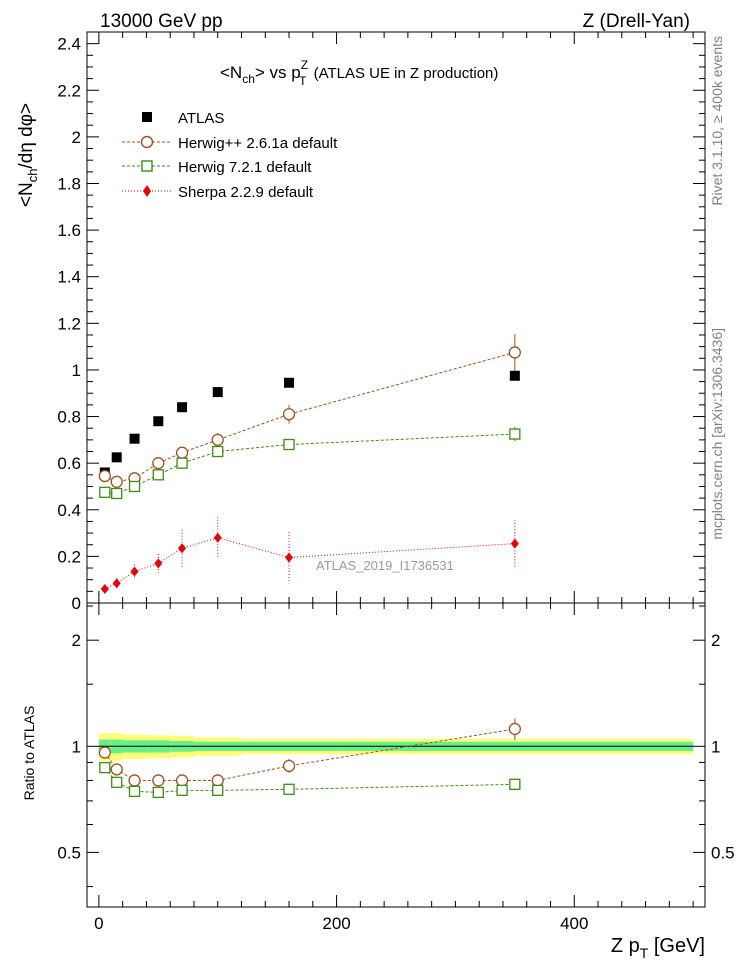 Image resolution: width=746 pixels, height=972 pixels. Describe the element at coordinates (76, 603) in the screenshot. I see `main-ytick-label: 0` at that location.